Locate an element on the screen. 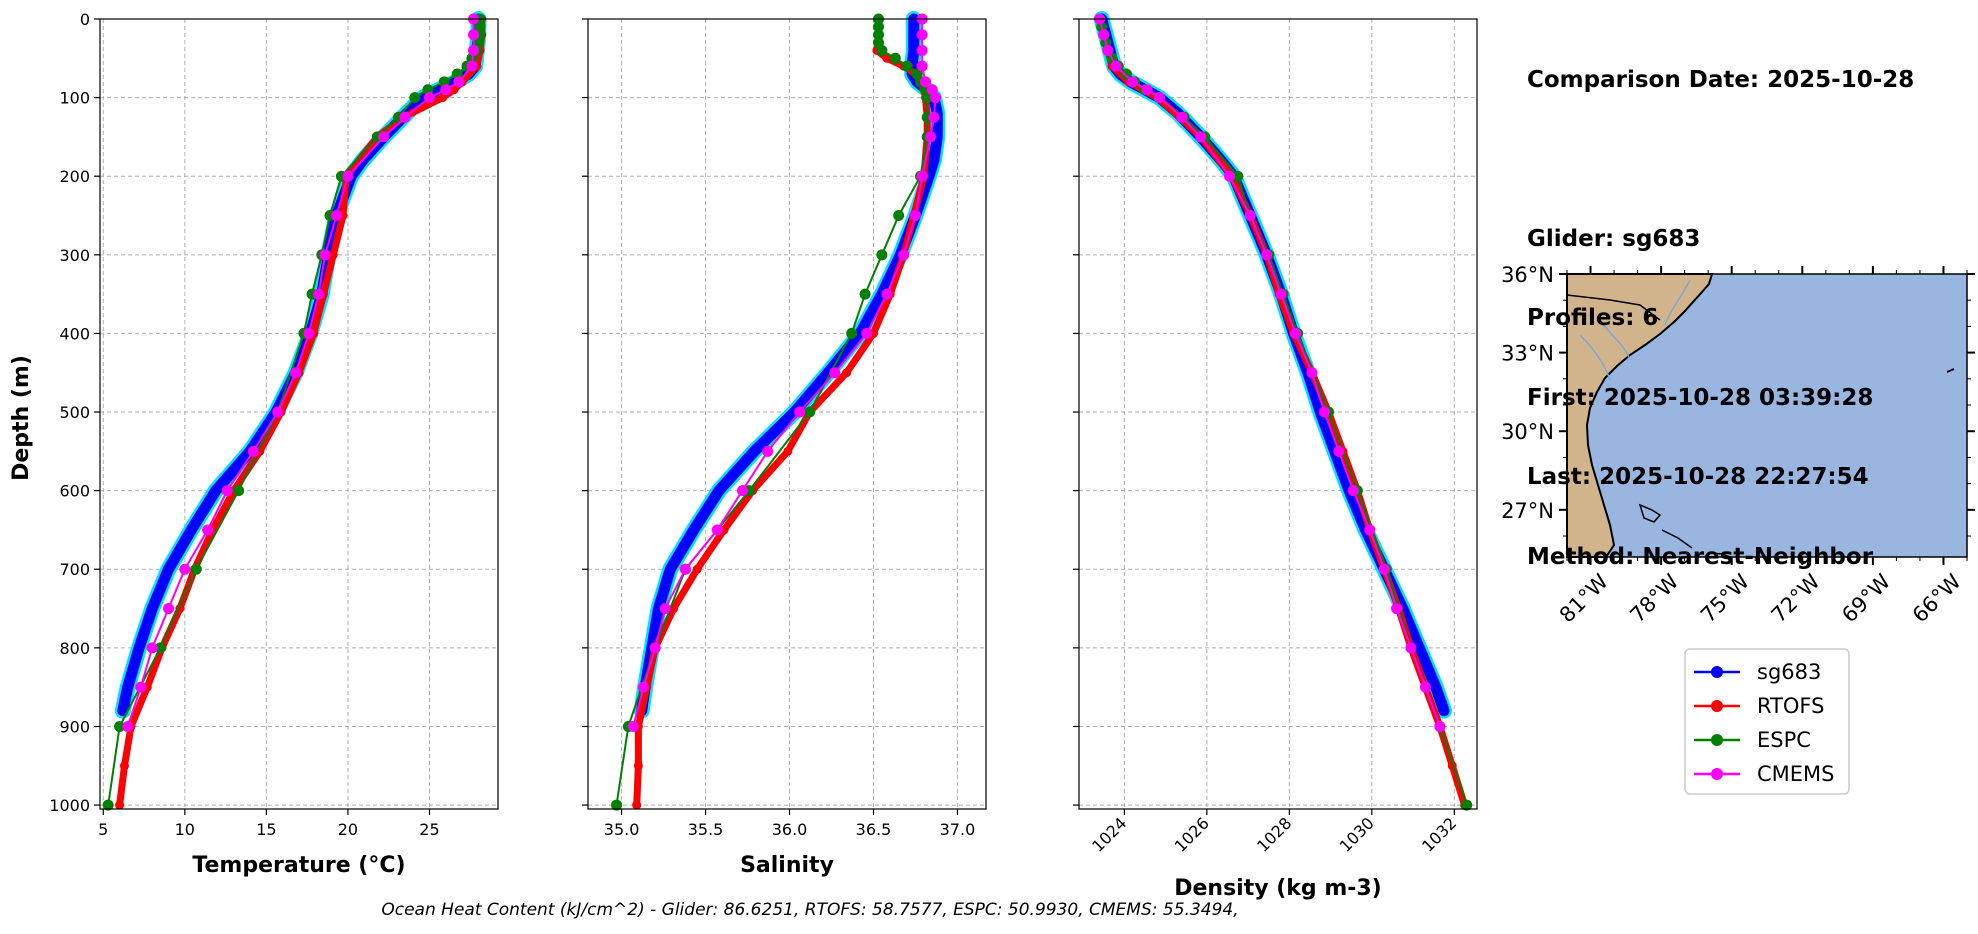 This screenshot has height=934, width=1978. comparison-date: Comparison Date: 2025-10-28 is located at coordinates (1721, 80).